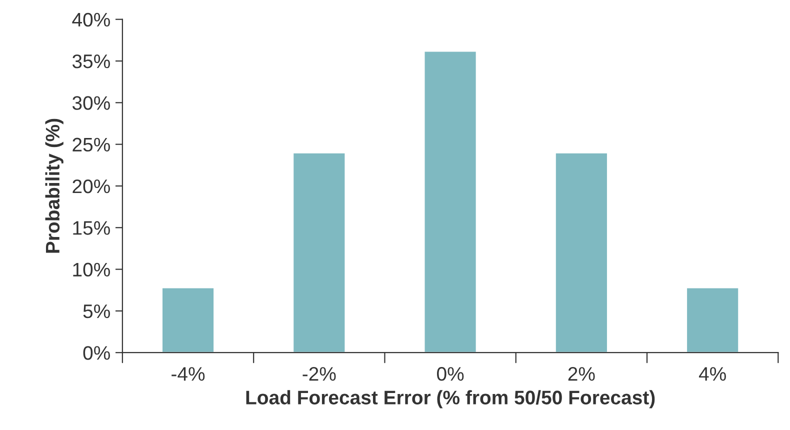 This screenshot has width=790, height=430. I want to click on x-tick-label: 0%, so click(450, 374).